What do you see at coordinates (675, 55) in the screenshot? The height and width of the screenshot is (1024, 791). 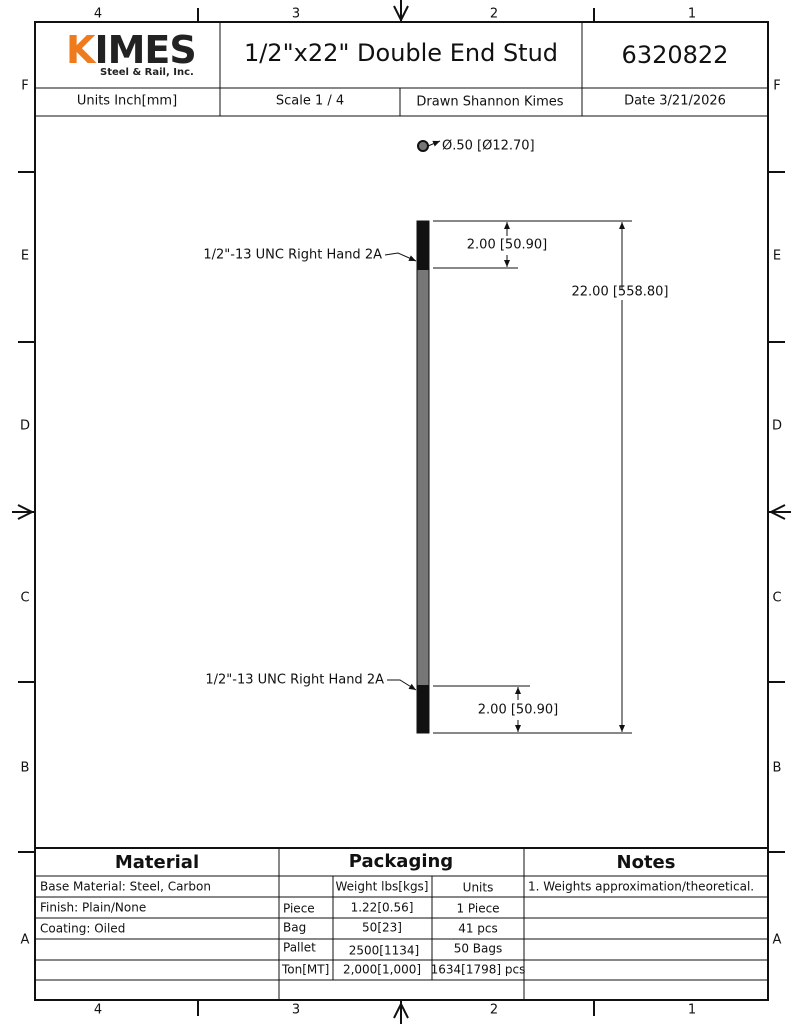 I see `part-number: 6320822` at bounding box center [675, 55].